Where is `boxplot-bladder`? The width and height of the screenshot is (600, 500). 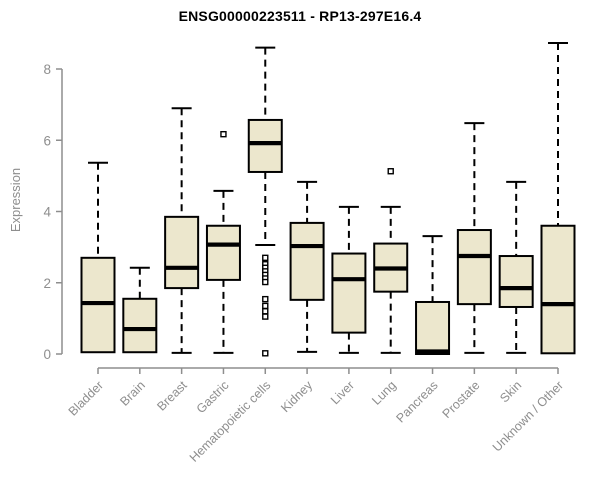
boxplot-bladder is located at coordinates (98, 257).